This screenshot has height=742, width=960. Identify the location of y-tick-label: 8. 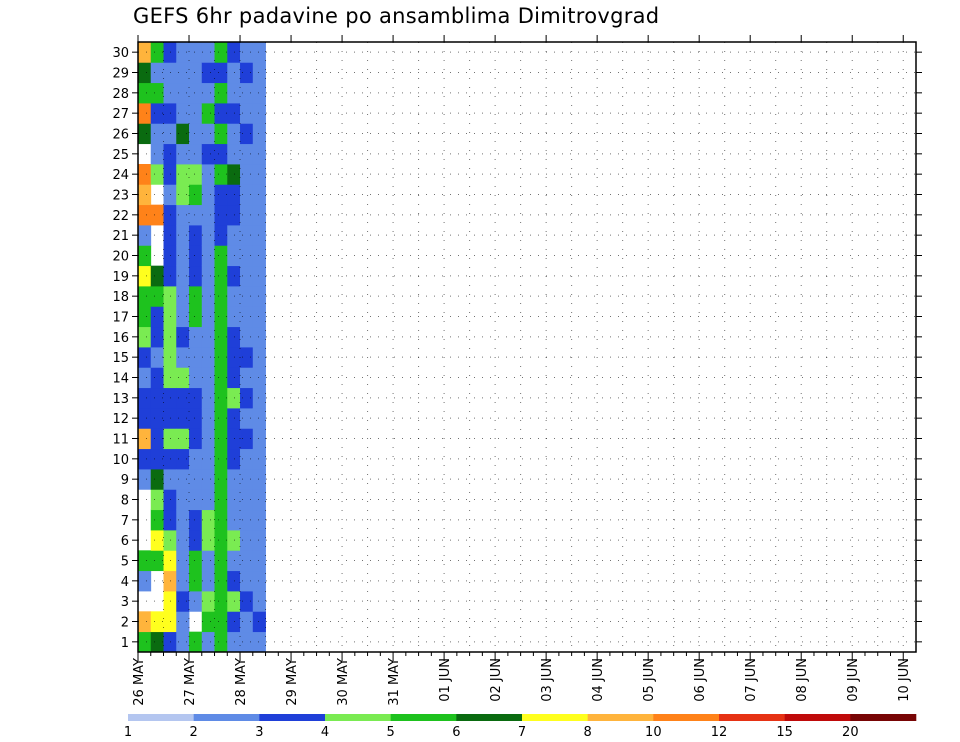
(125, 501).